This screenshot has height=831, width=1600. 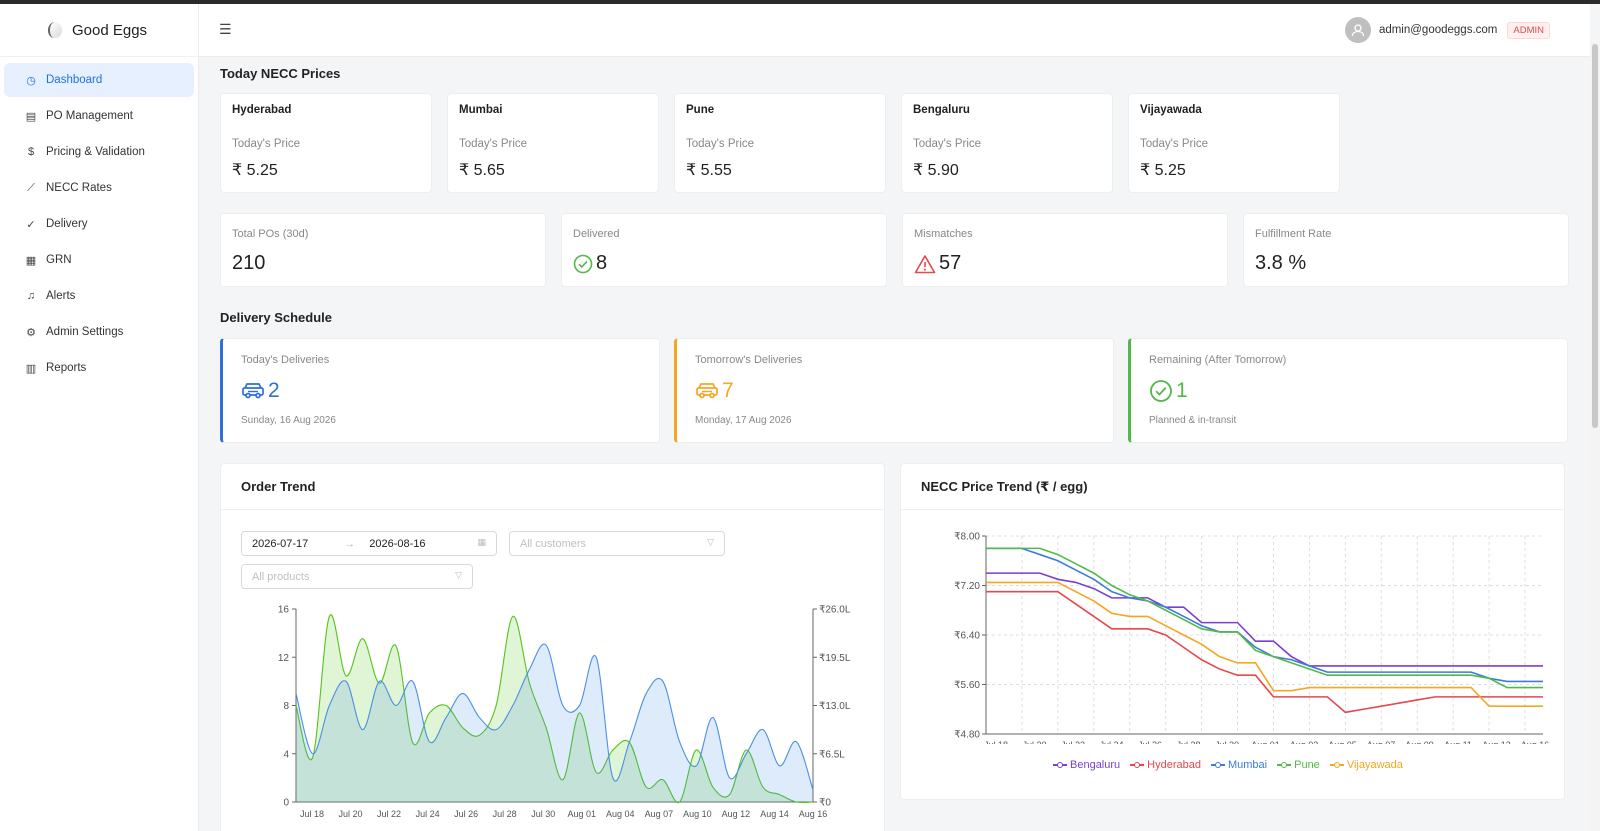 I want to click on user-menu: admin@goodeggs.com ADMIN, so click(x=1447, y=30).